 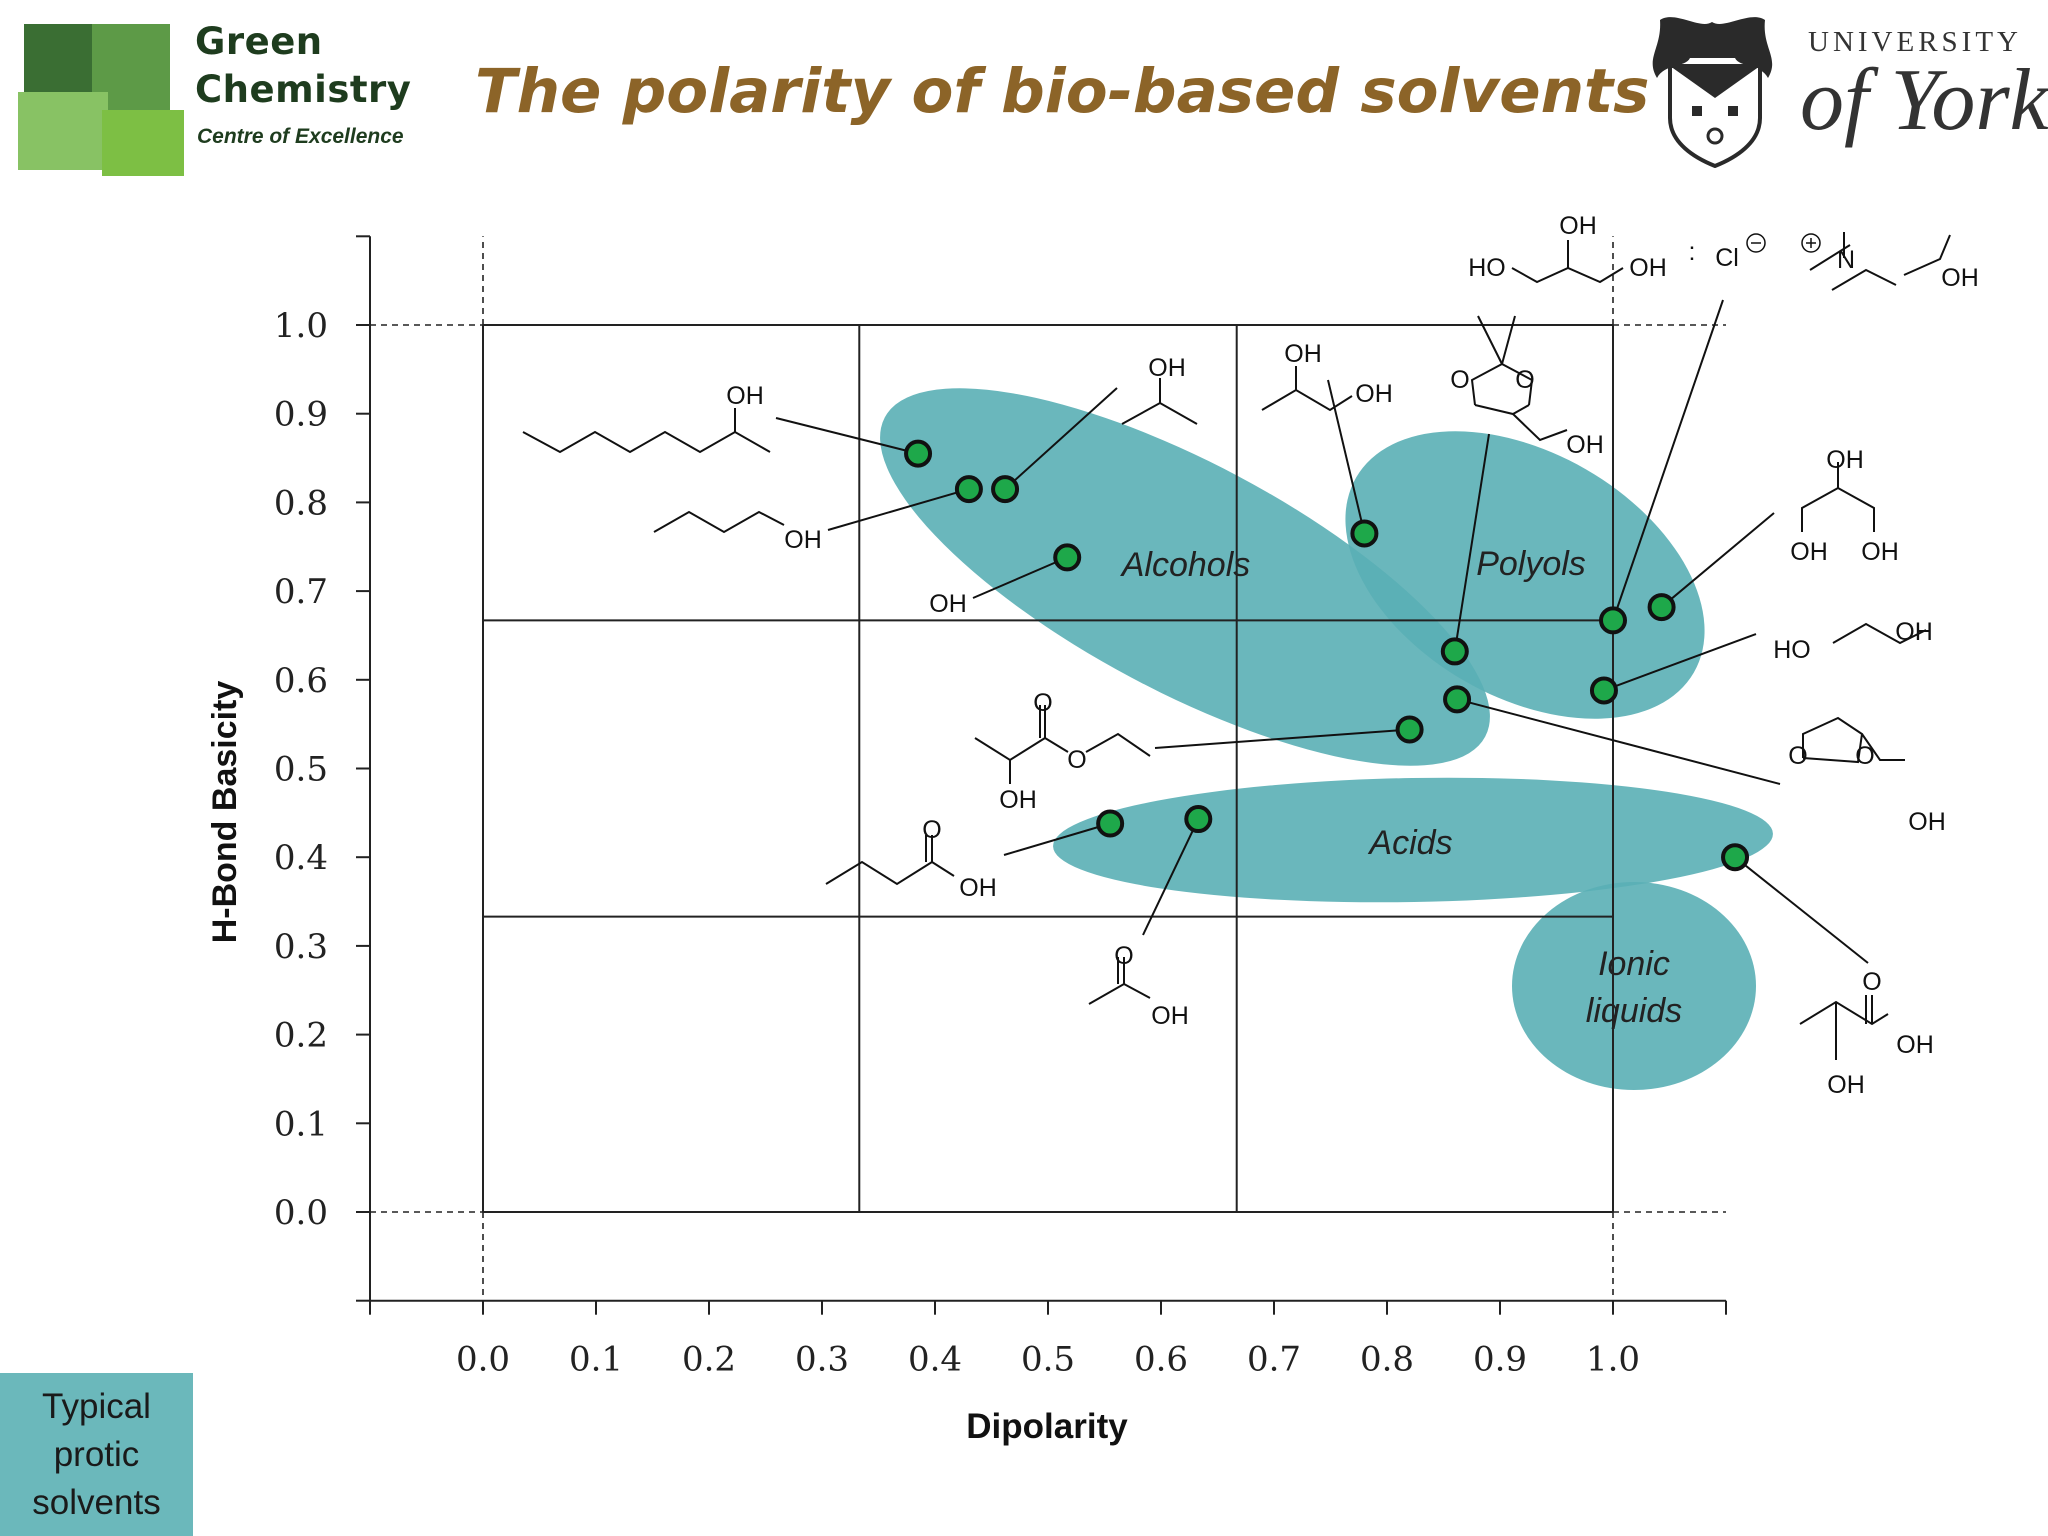 I want to click on x-tick-label: 0.8, so click(x=1387, y=1360).